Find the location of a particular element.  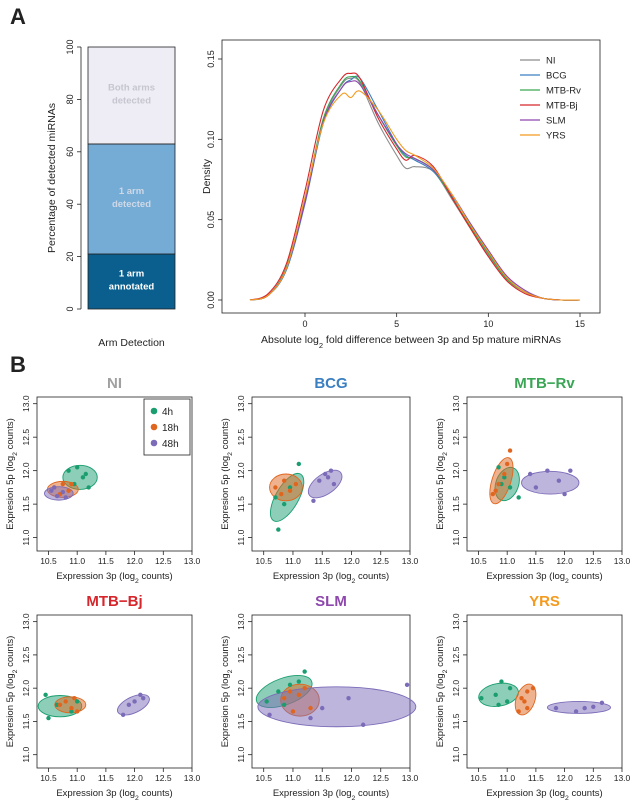

y-axis-label: Density is located at coordinates (207, 176).